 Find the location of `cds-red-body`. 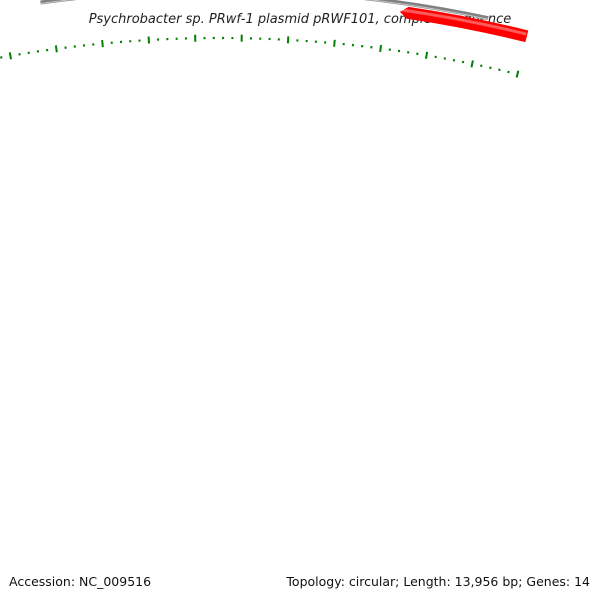

cds-red-body is located at coordinates (464, 24).